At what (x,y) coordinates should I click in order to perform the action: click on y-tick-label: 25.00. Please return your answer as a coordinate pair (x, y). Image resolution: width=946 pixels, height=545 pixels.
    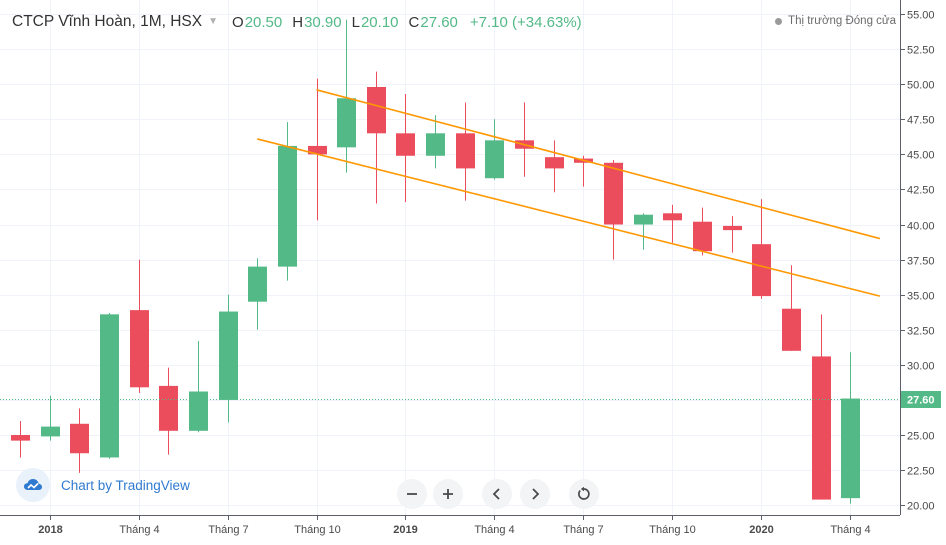
    Looking at the image, I should click on (921, 437).